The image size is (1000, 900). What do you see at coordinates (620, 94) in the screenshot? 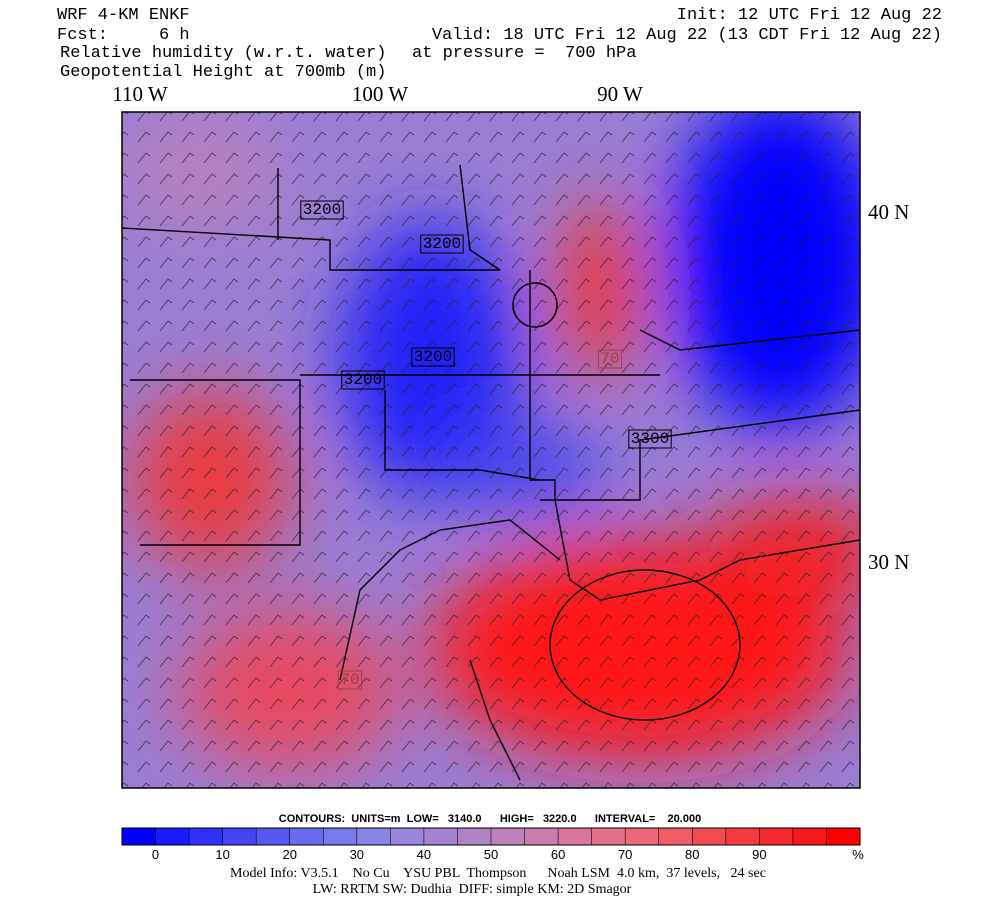
I see `longitude-label: 90 W` at bounding box center [620, 94].